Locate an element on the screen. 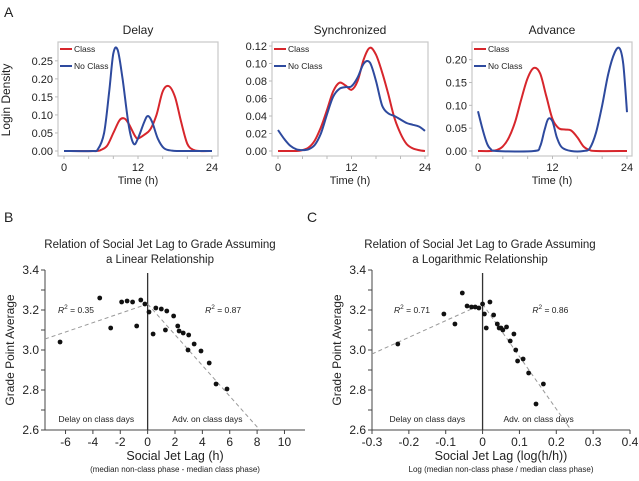 The width and height of the screenshot is (639, 481). legend-label: No Class is located at coordinates (505, 66).